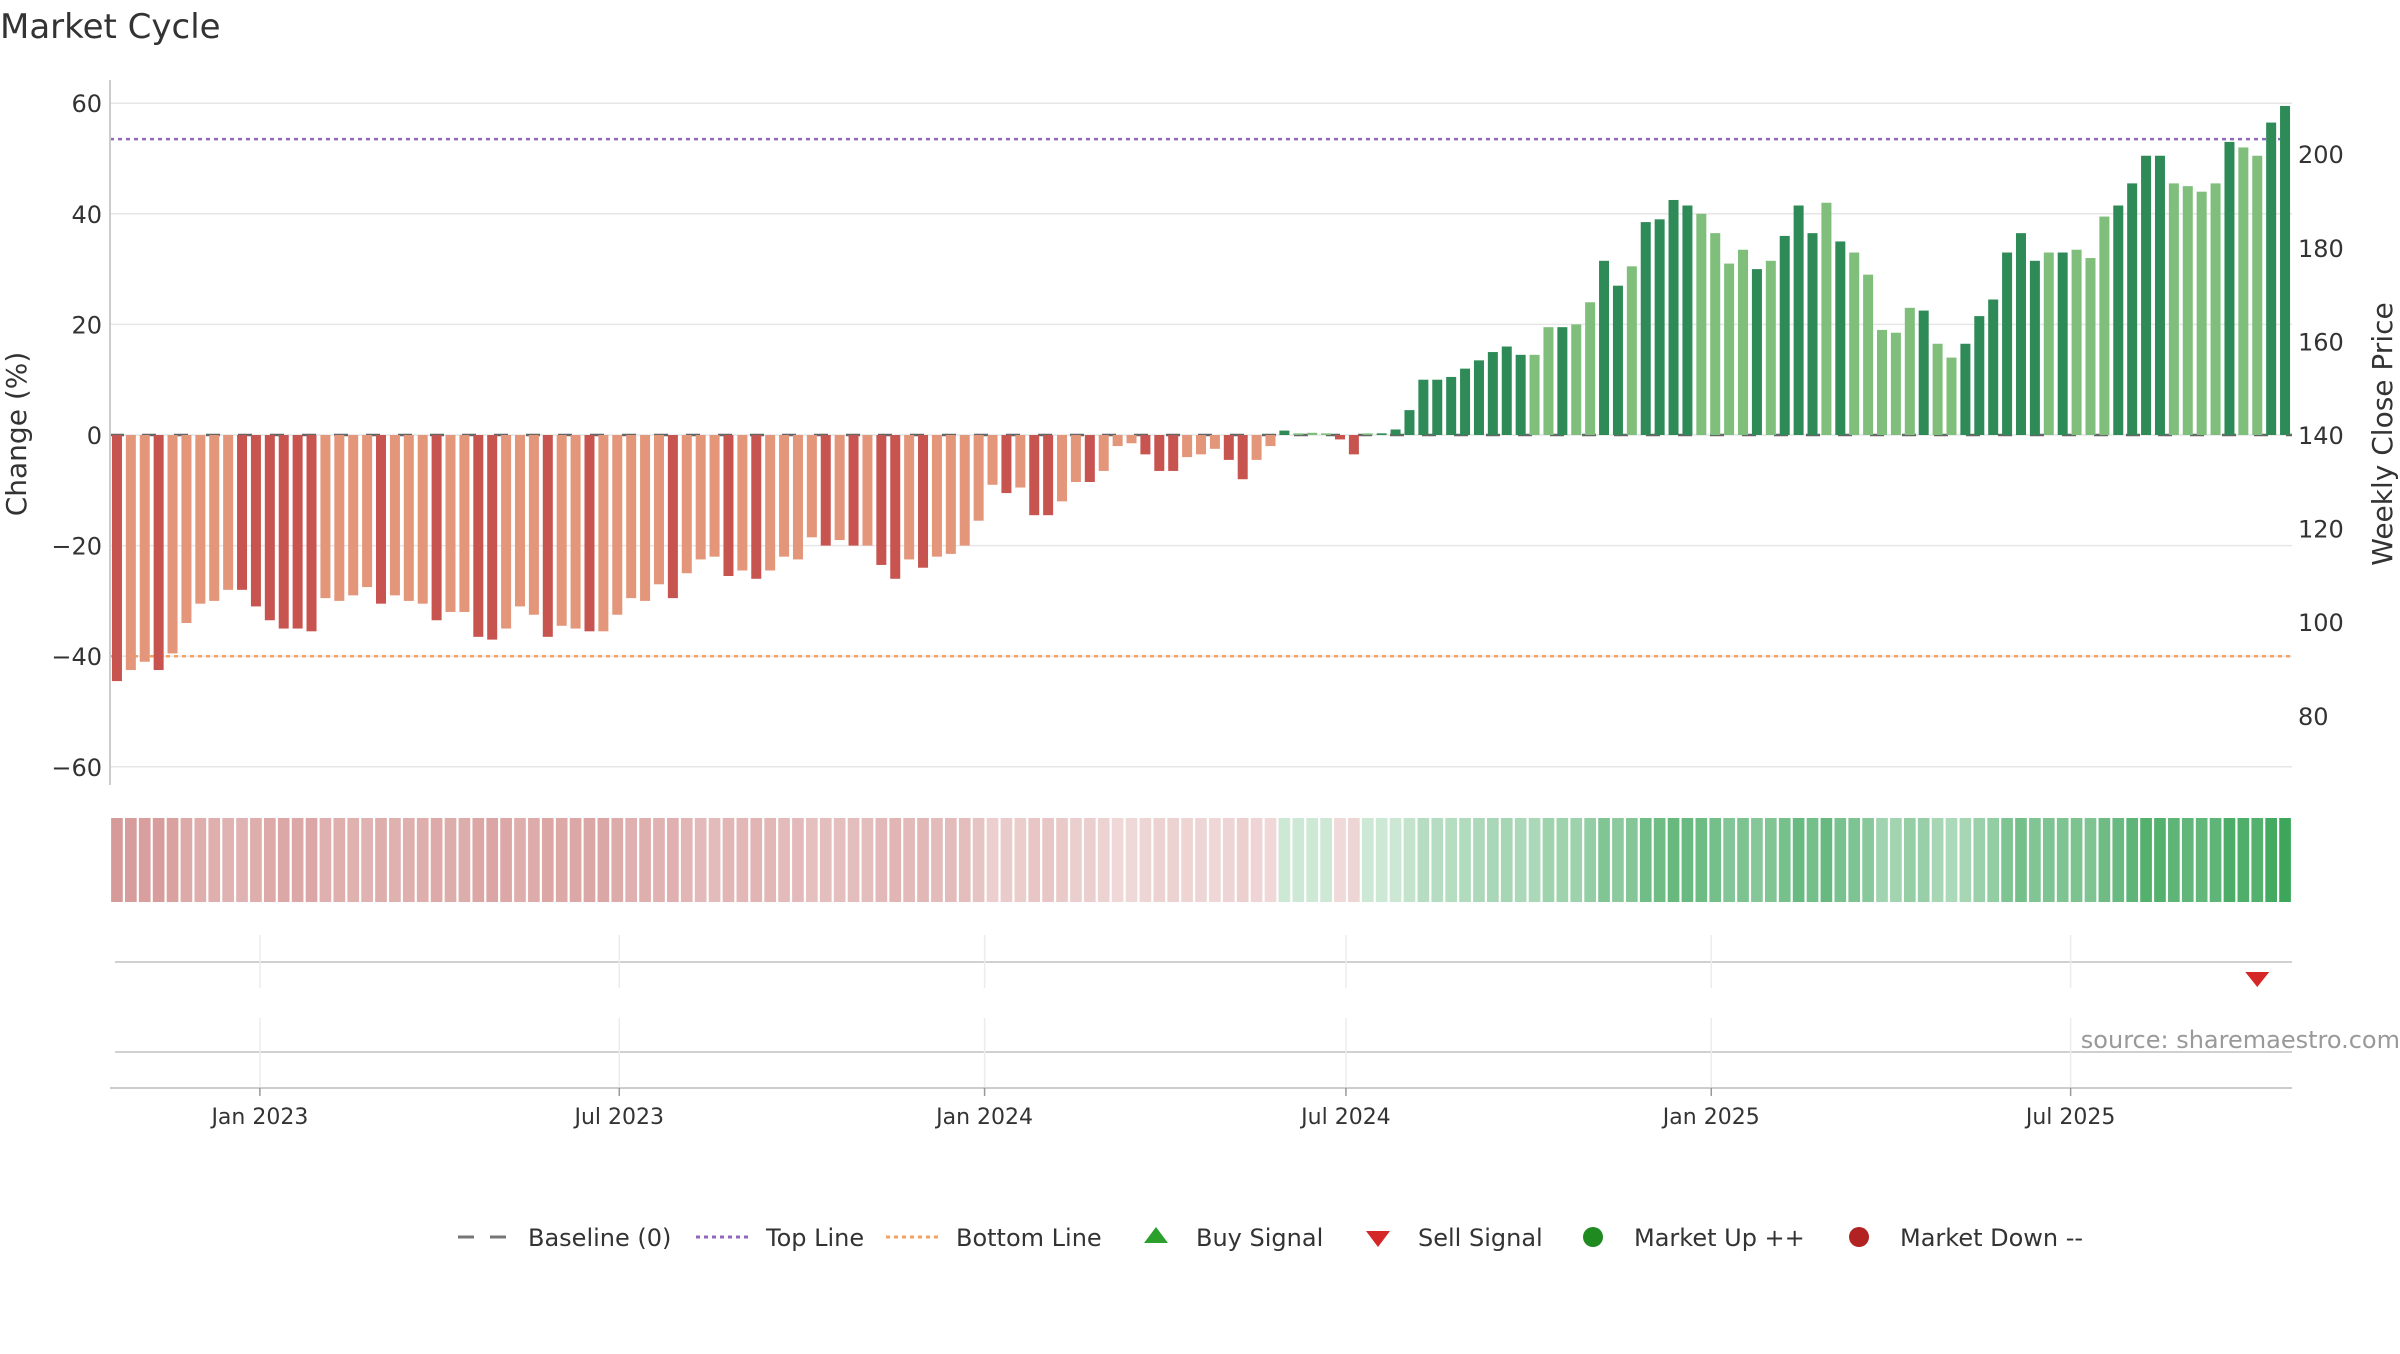 The width and height of the screenshot is (2400, 1354). Describe the element at coordinates (2321, 249) in the screenshot. I see `y2-tick-label: 180` at that location.